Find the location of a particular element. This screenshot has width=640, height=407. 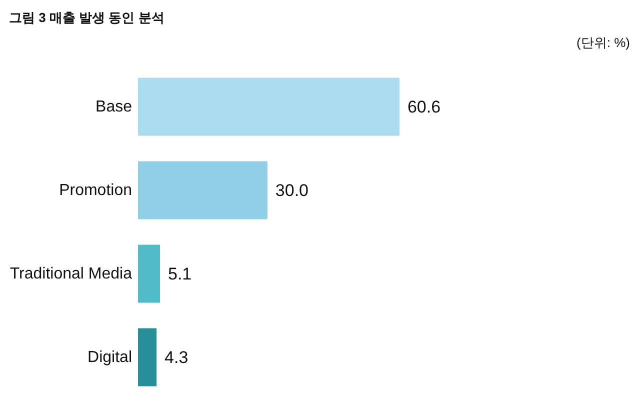

data-label: 4.3 is located at coordinates (176, 357).